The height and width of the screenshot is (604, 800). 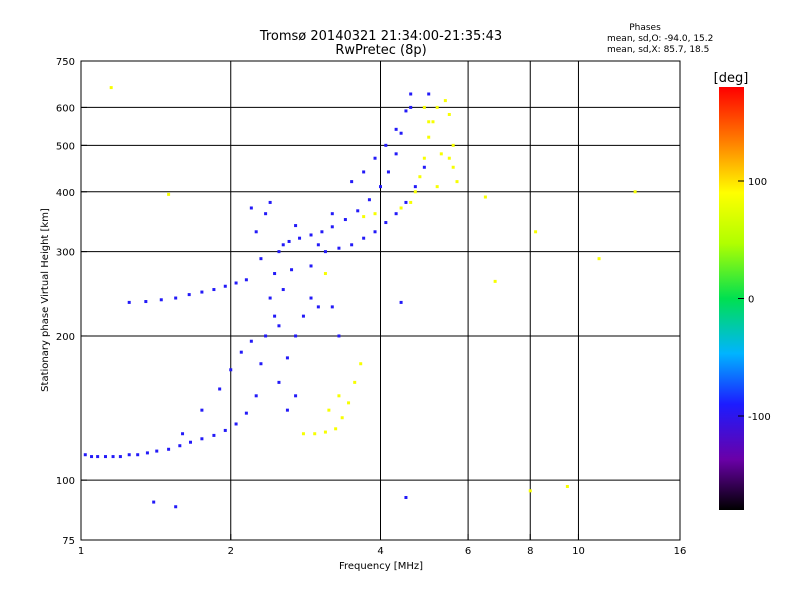 I want to click on y-tick-label: 75, so click(x=68, y=541).